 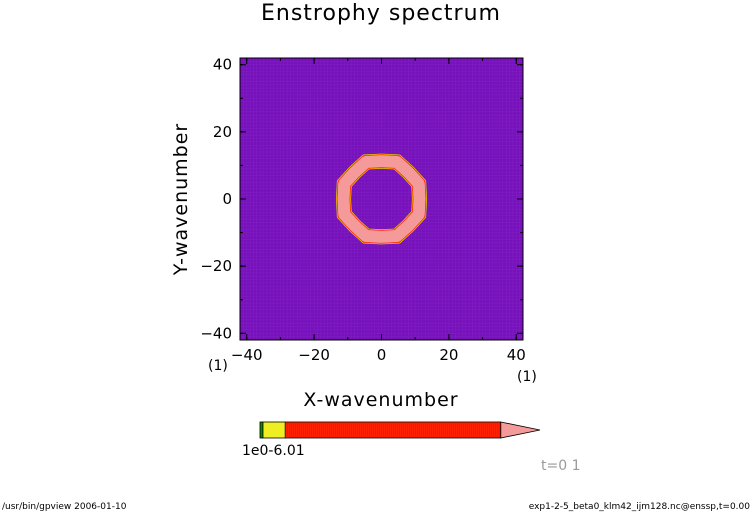 What do you see at coordinates (527, 377) in the screenshot?
I see `x-unit-label: (1)` at bounding box center [527, 377].